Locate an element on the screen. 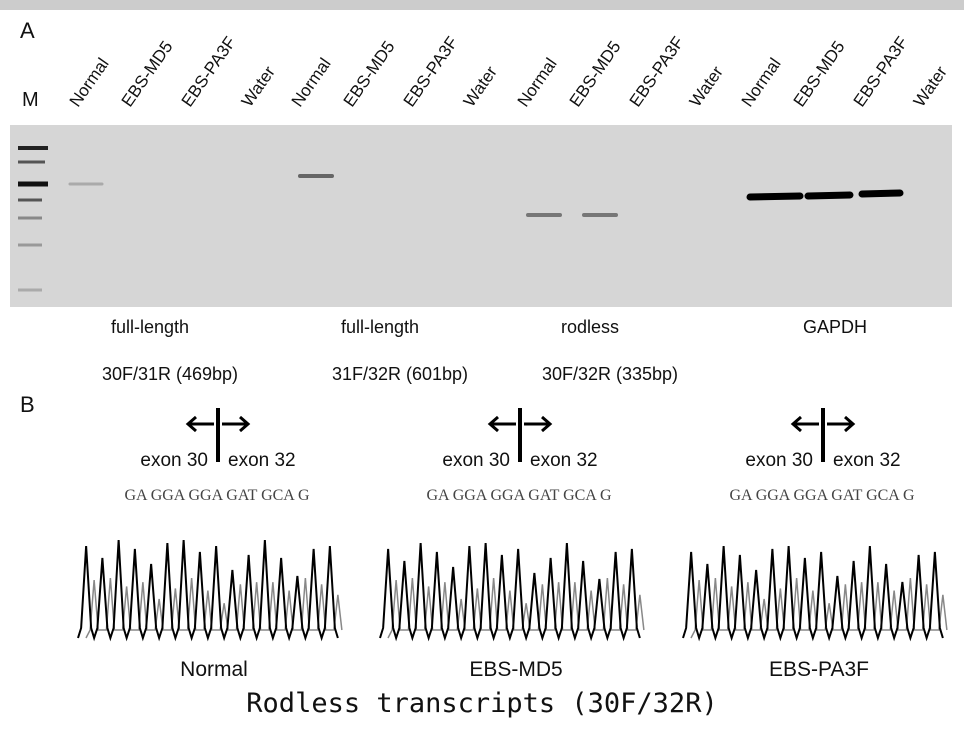 The image size is (964, 732). primer-label: 30F/31R (469bp) is located at coordinates (170, 374).